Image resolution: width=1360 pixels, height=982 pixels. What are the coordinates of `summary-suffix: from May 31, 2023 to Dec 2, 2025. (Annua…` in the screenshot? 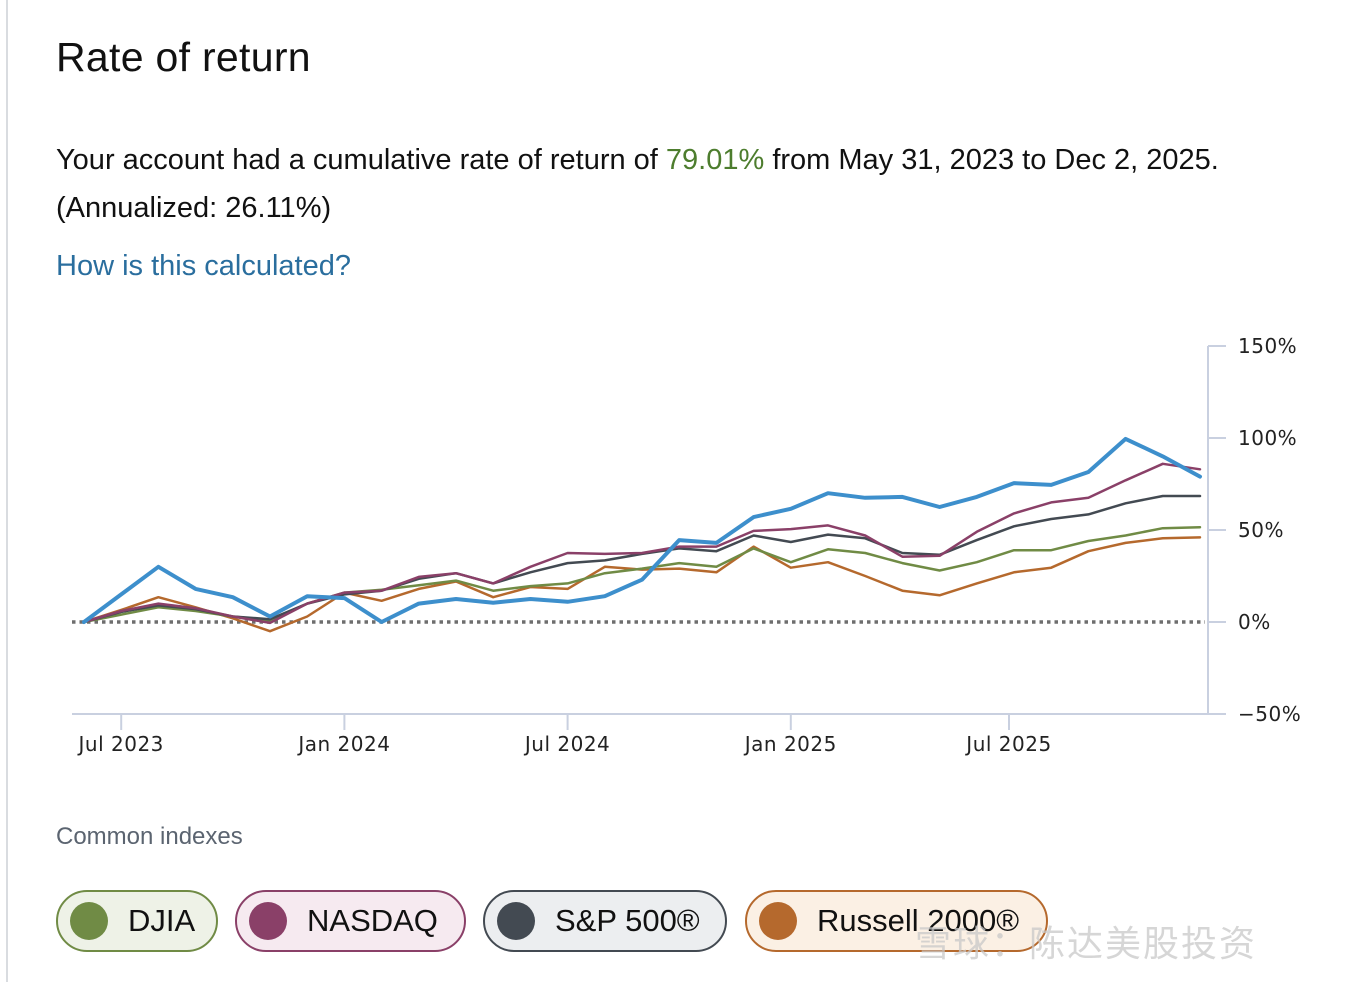 It's located at (637, 184).